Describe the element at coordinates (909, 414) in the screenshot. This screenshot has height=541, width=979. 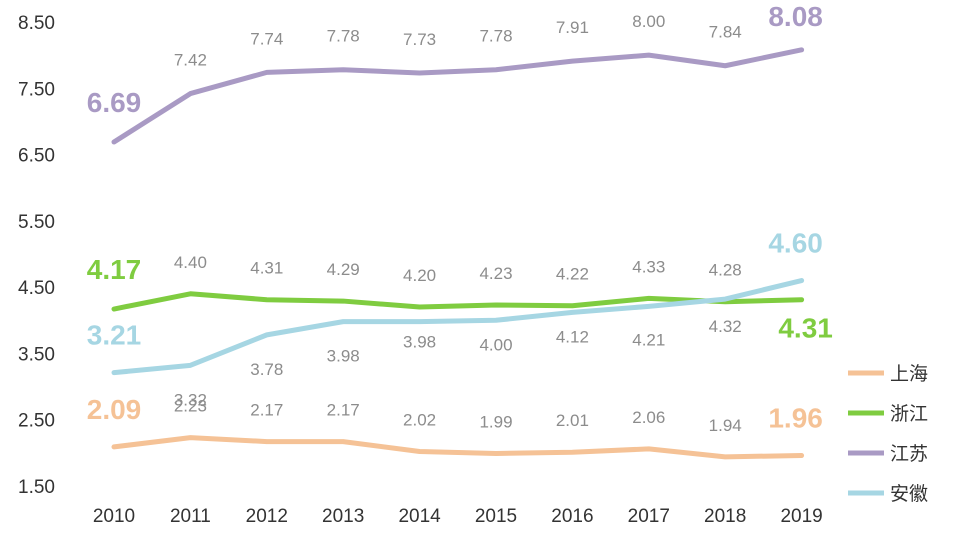
I see `legend-label: 浙江` at that location.